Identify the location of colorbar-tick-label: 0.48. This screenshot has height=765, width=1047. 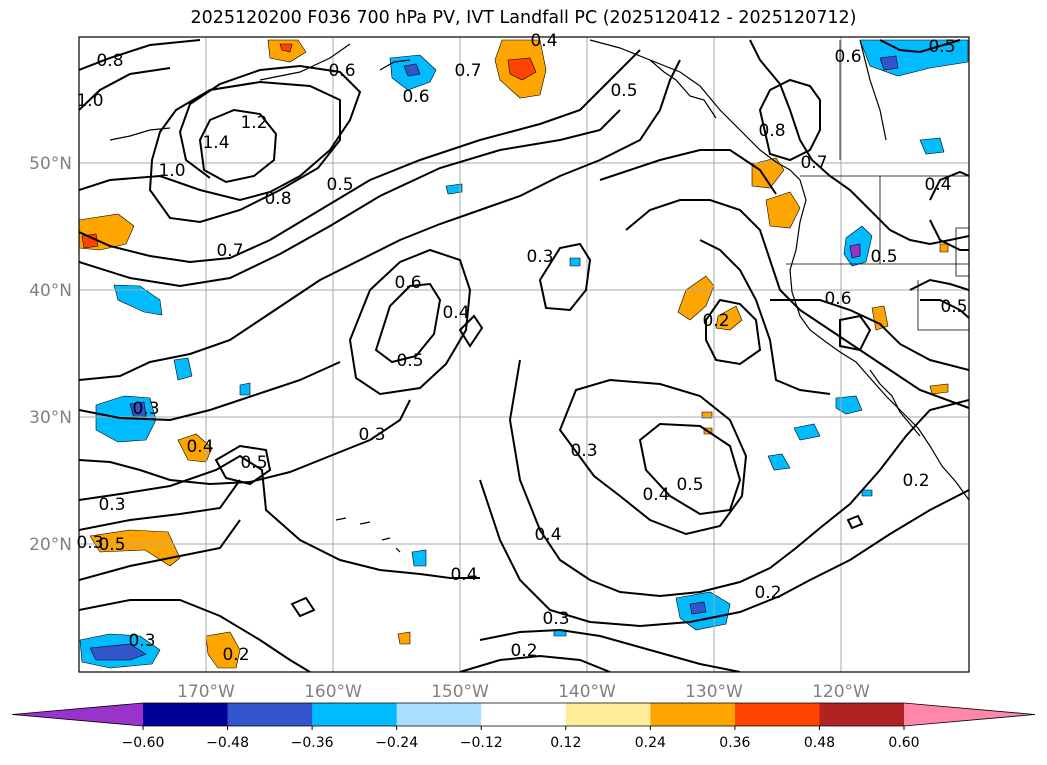
(819, 743).